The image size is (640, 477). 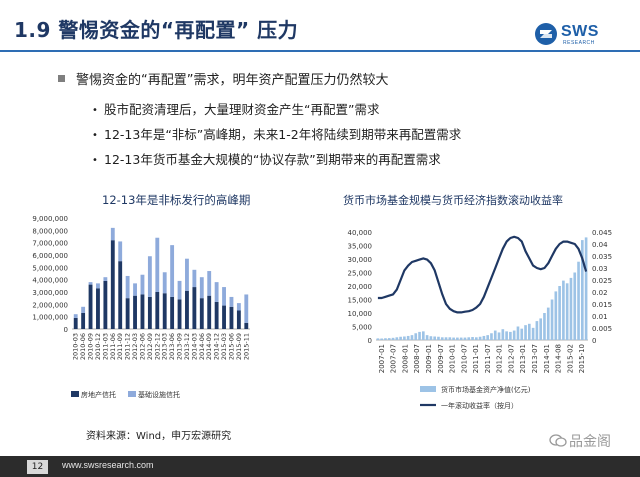 I want to click on x-tick-label: 2007-01, so click(x=382, y=358).